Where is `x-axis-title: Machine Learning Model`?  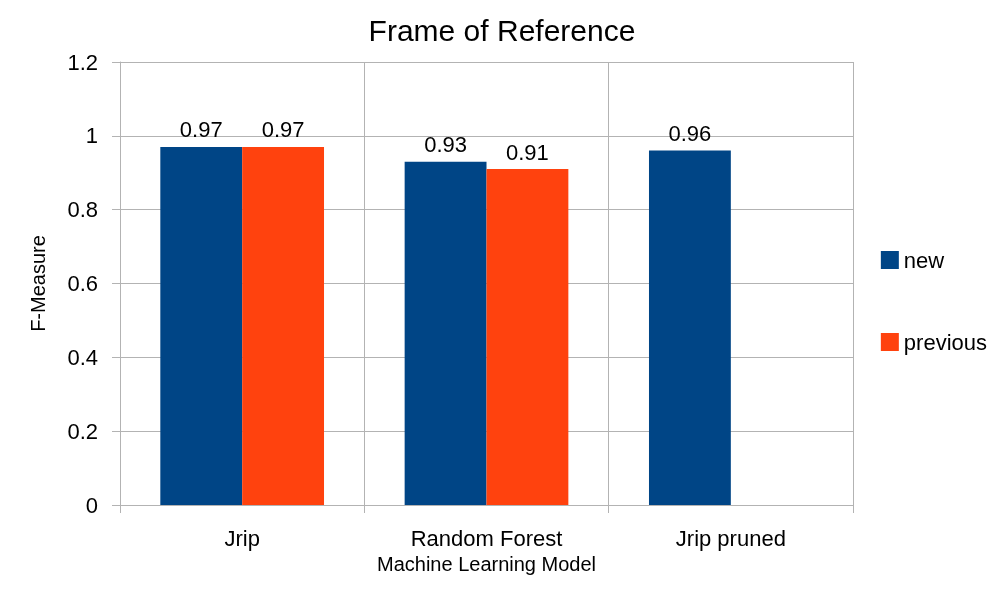
x-axis-title: Machine Learning Model is located at coordinates (486, 563).